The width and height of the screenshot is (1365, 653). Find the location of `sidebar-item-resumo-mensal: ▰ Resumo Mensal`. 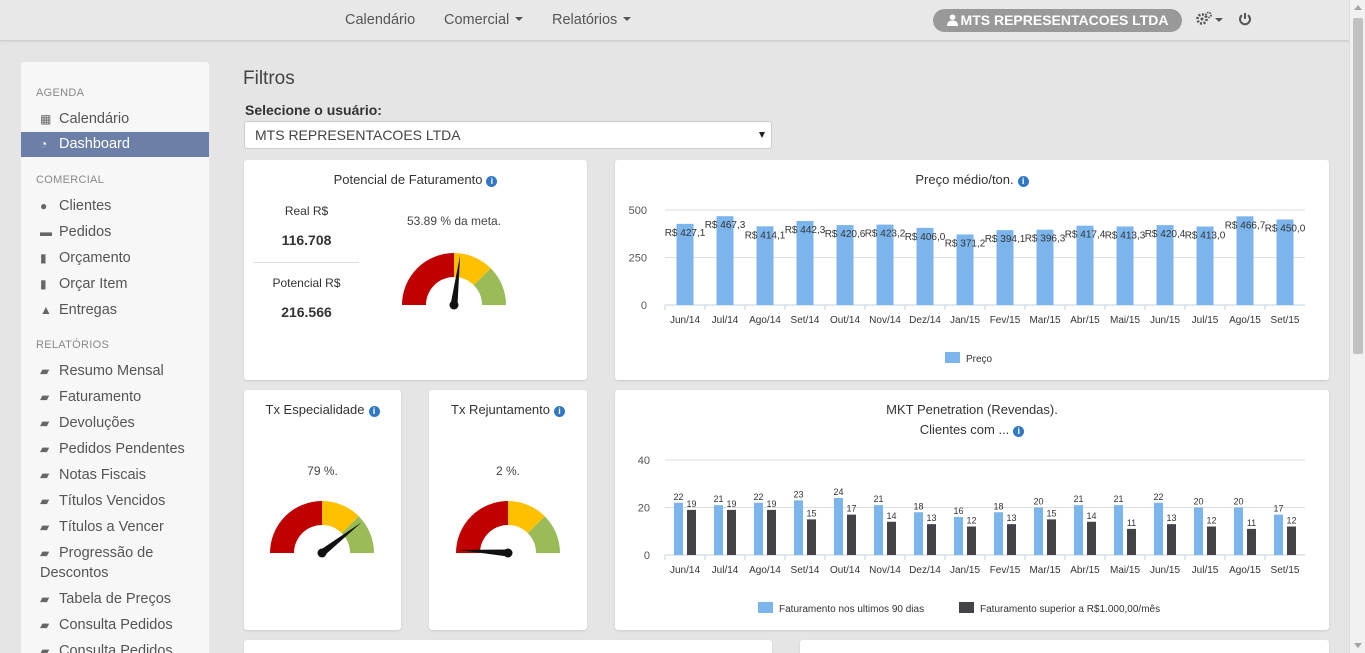

sidebar-item-resumo-mensal: ▰ Resumo Mensal is located at coordinates (115, 371).